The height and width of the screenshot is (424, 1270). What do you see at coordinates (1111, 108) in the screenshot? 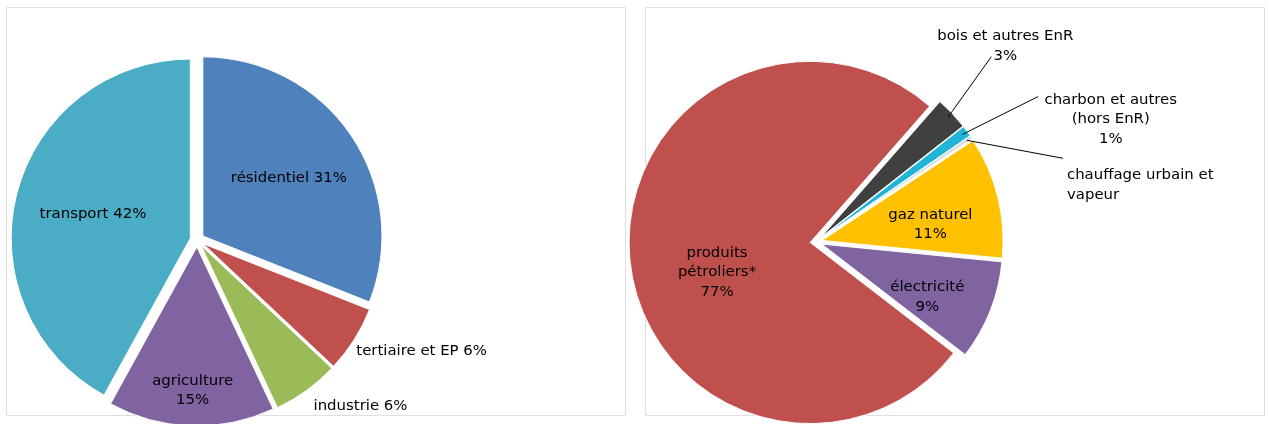
I see `slice-label: charbon et autres (hors EnR)` at bounding box center [1111, 108].